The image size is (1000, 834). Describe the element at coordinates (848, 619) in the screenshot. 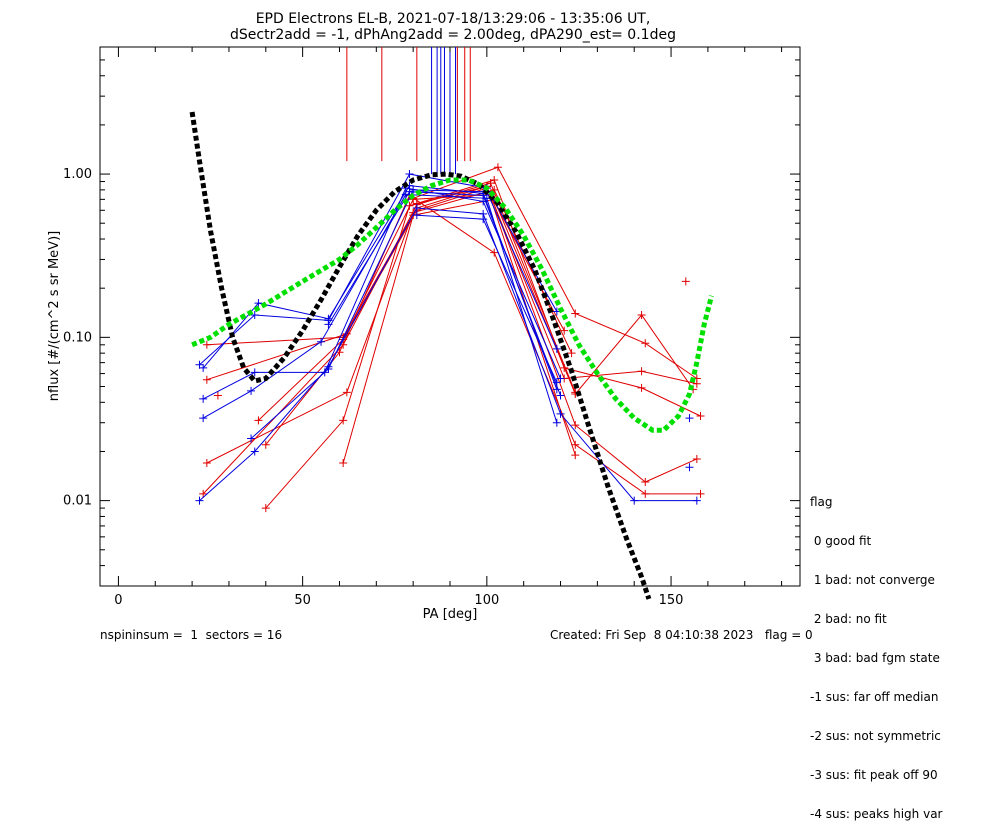

I see `legend-item: 2 bad: no fit` at that location.